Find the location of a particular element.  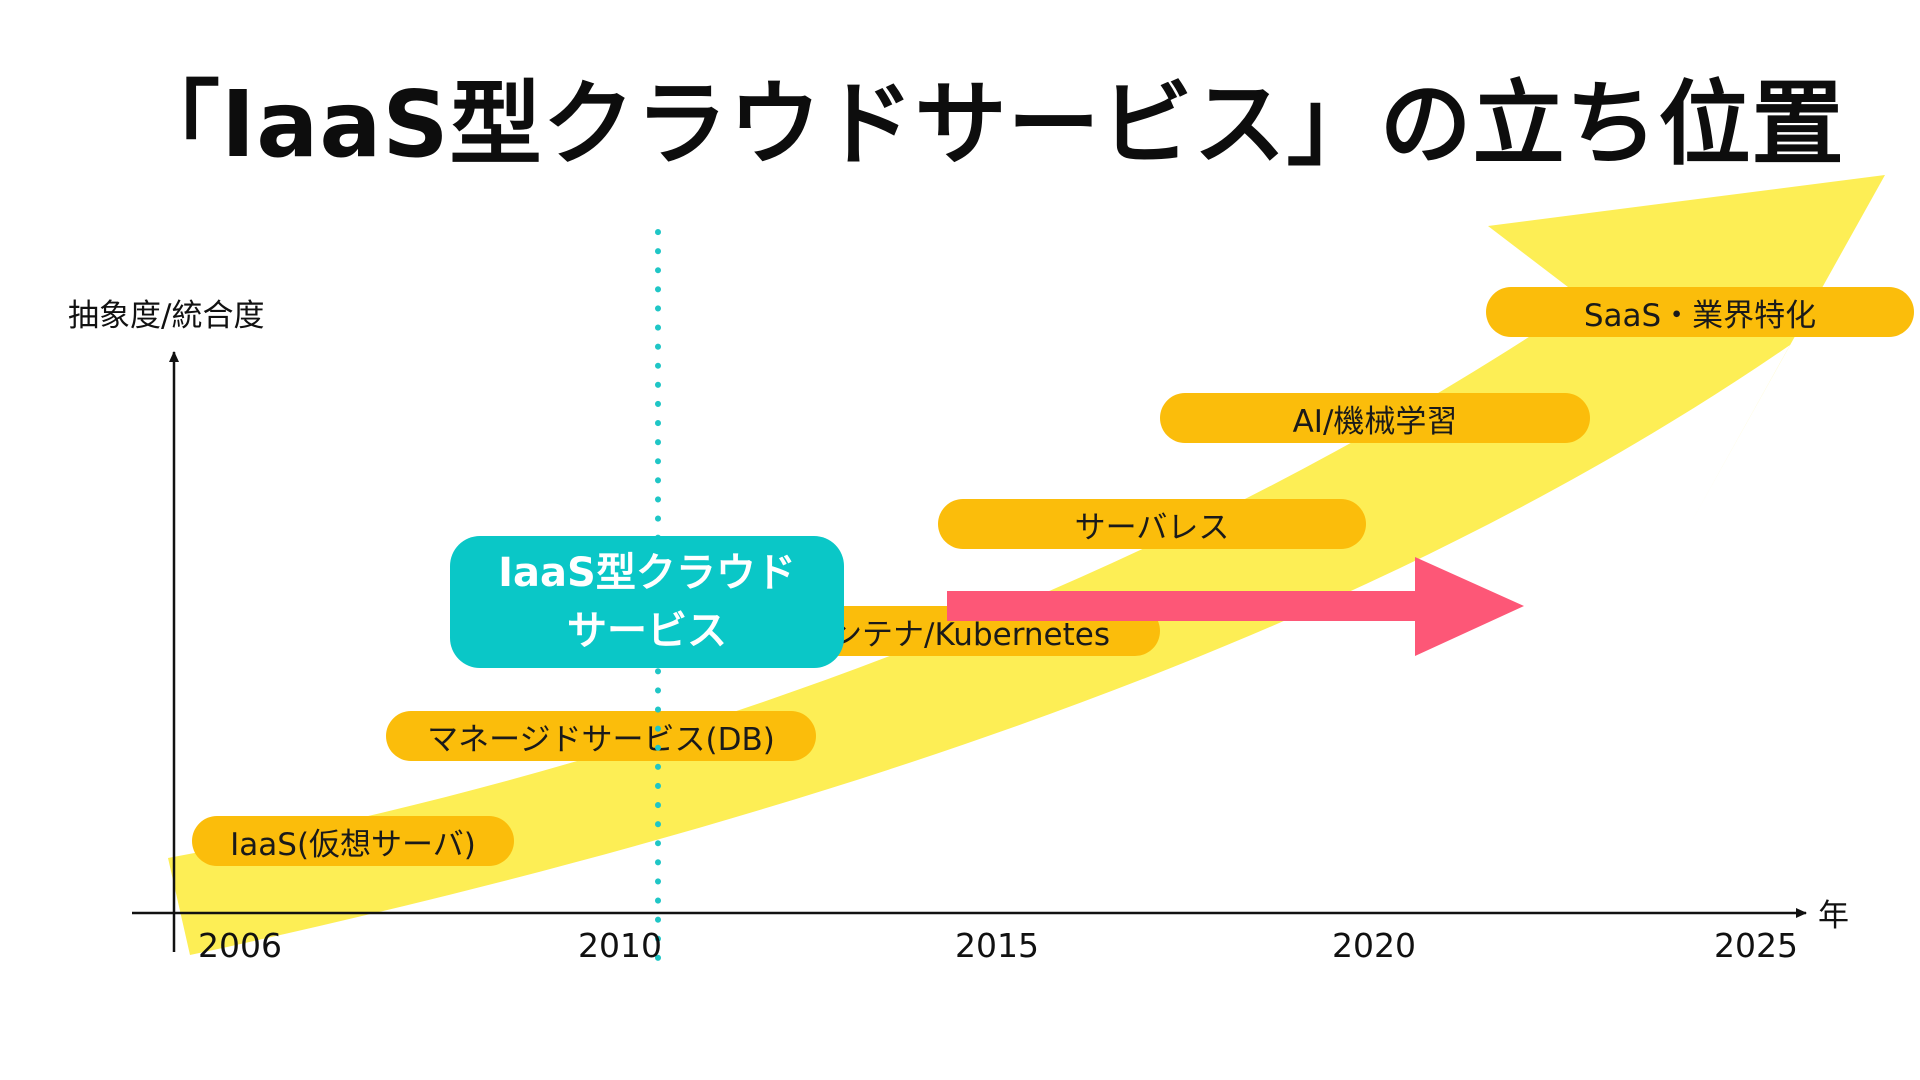

year-label-2006: 2006 is located at coordinates (240, 945).